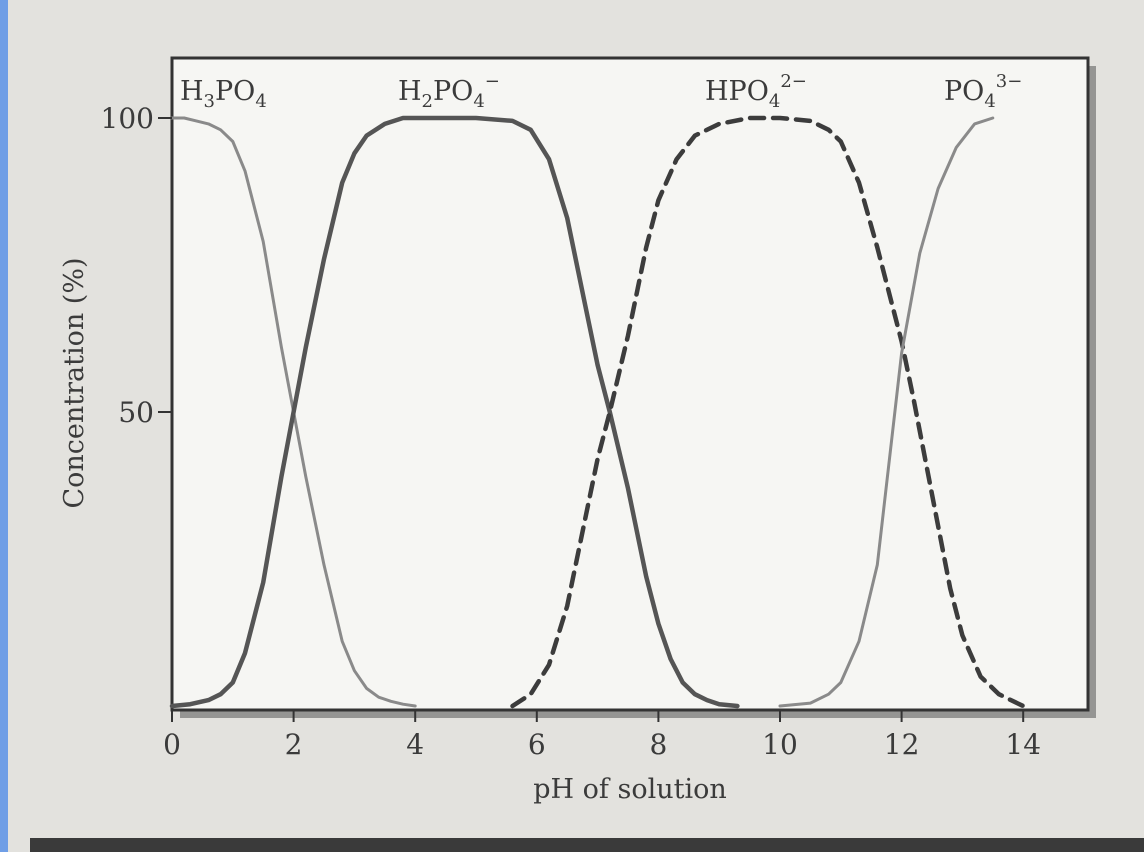 This screenshot has width=1144, height=852. Describe the element at coordinates (587, 845) in the screenshot. I see `bottom-border-bar` at that location.